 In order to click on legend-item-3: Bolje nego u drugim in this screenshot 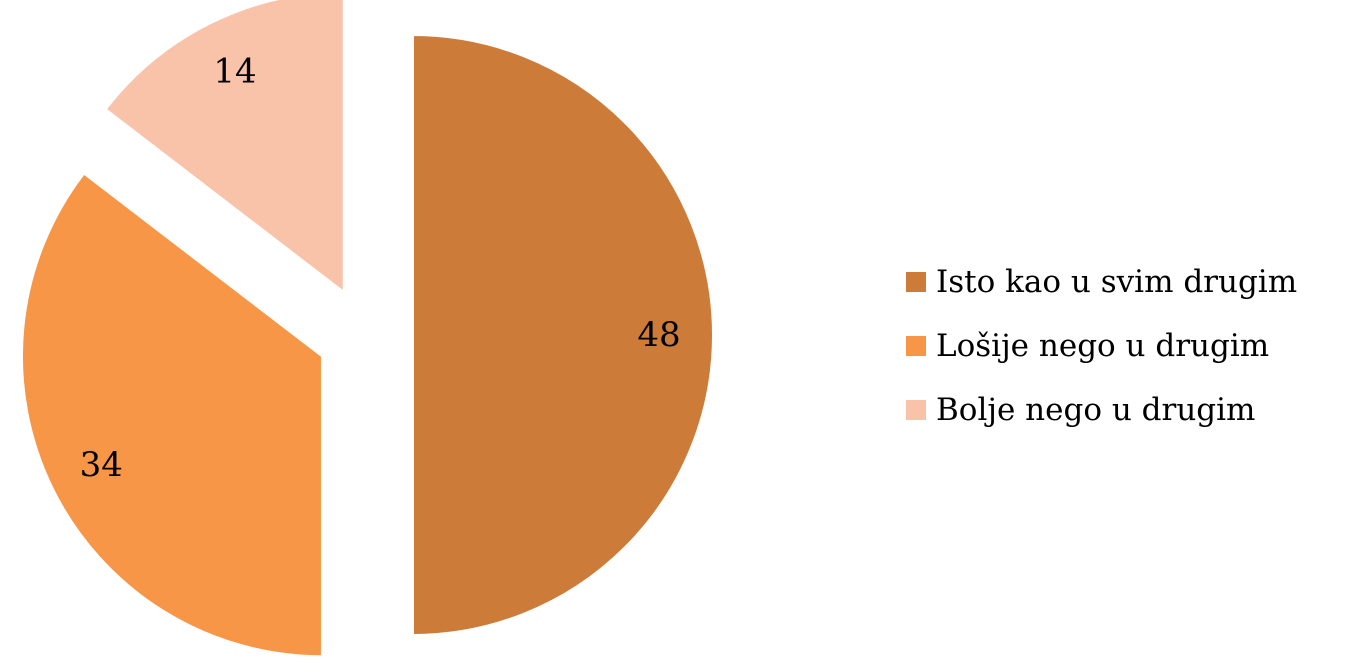, I will do `click(1080, 410)`.